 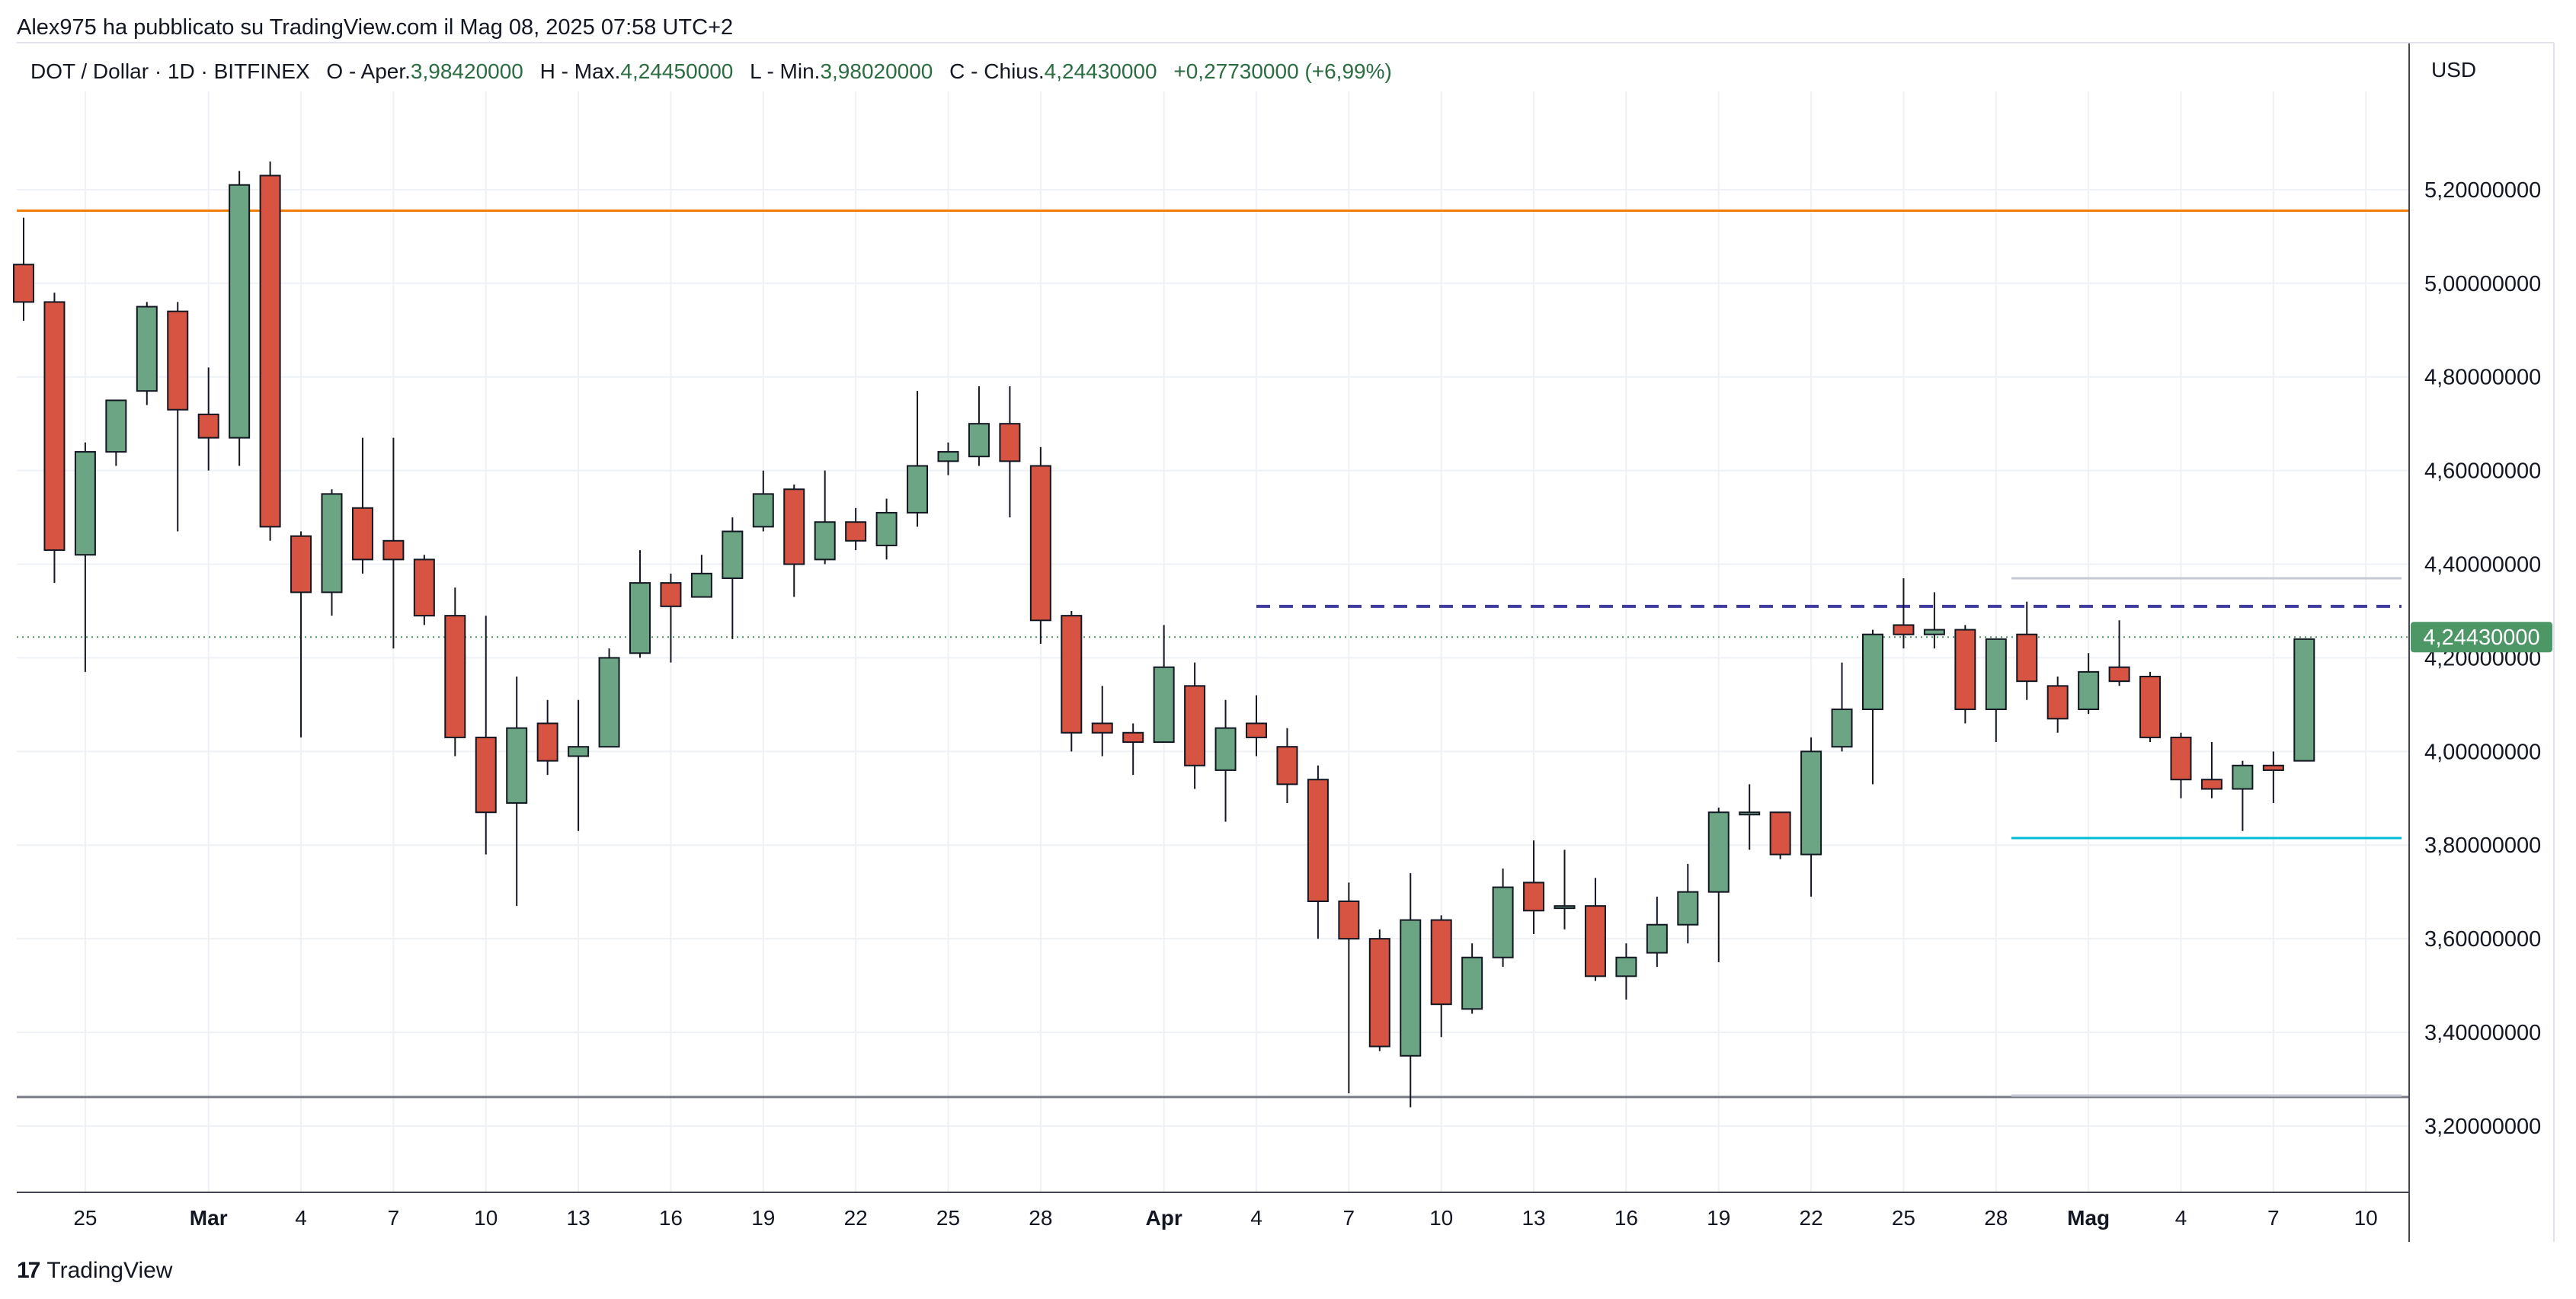 I want to click on footer-brand: 17 TradingView, so click(x=94, y=1271).